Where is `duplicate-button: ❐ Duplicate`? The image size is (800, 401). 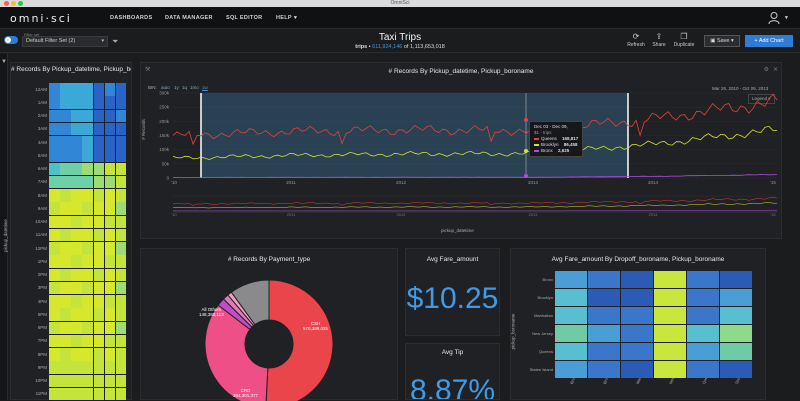 duplicate-button: ❐ Duplicate is located at coordinates (684, 40).